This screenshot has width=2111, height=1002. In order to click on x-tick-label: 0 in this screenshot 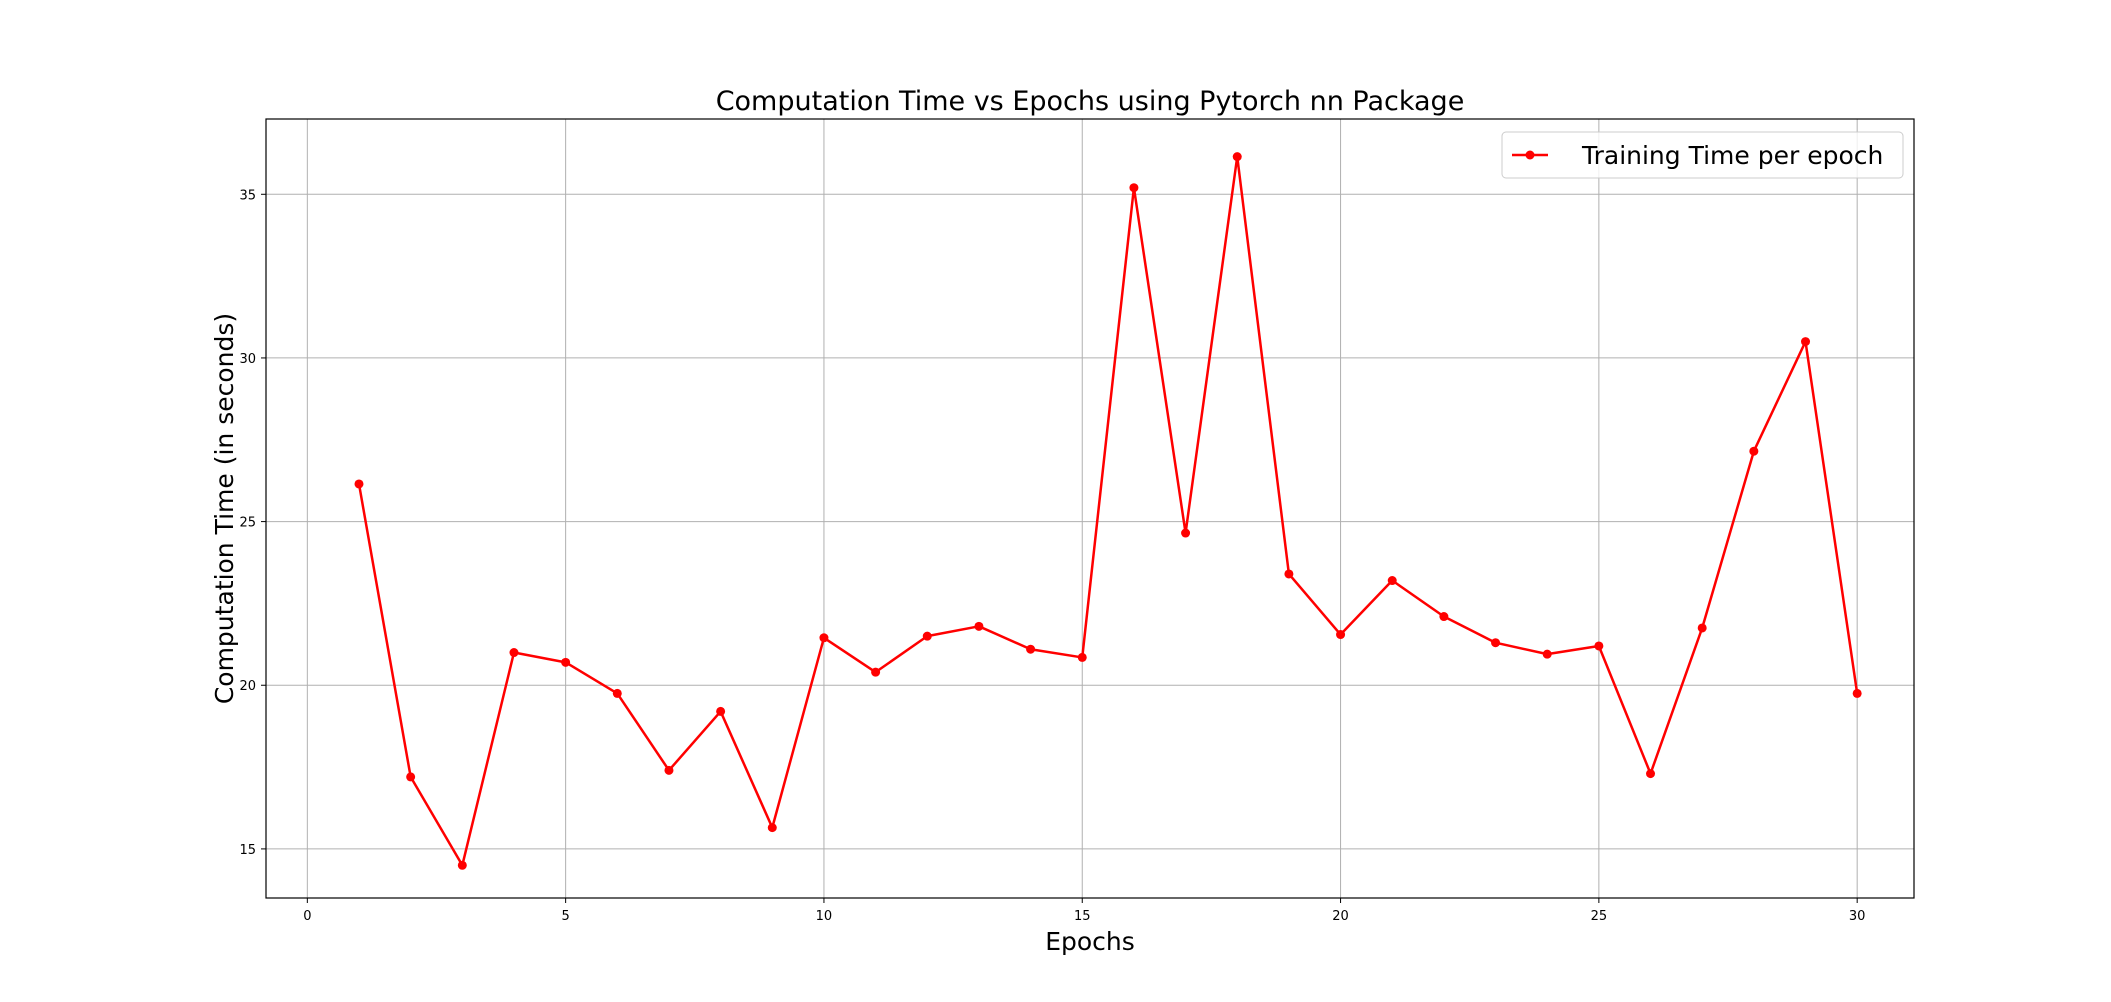, I will do `click(307, 916)`.